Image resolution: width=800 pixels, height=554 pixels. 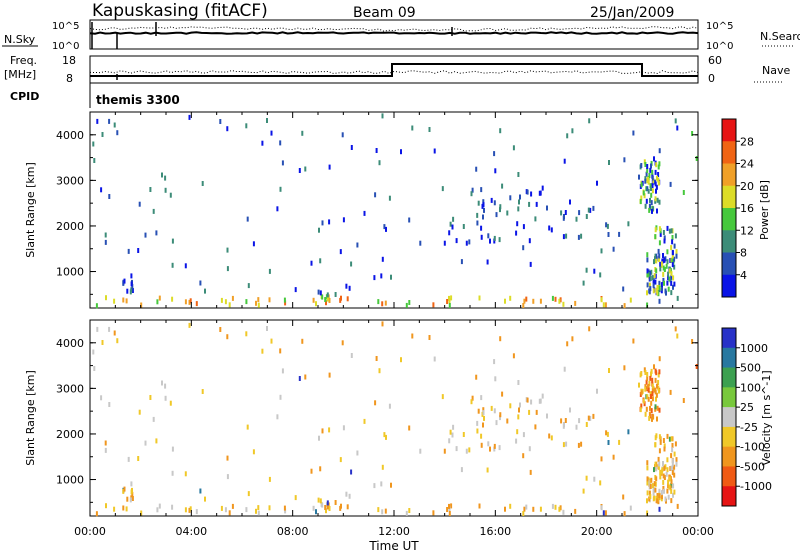 What do you see at coordinates (495, 531) in the screenshot?
I see `x-tick-label: 16:00` at bounding box center [495, 531].